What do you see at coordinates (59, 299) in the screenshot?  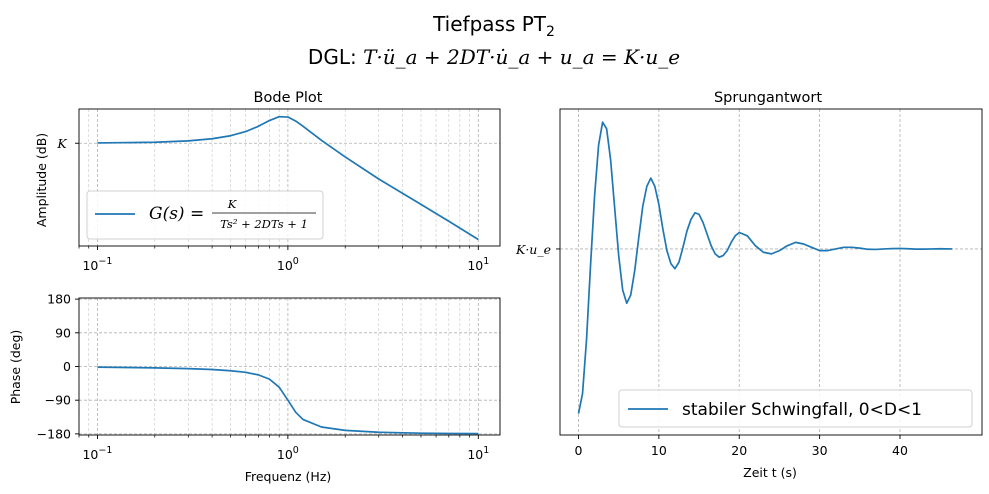 I see `phase-ytick-label: 180` at bounding box center [59, 299].